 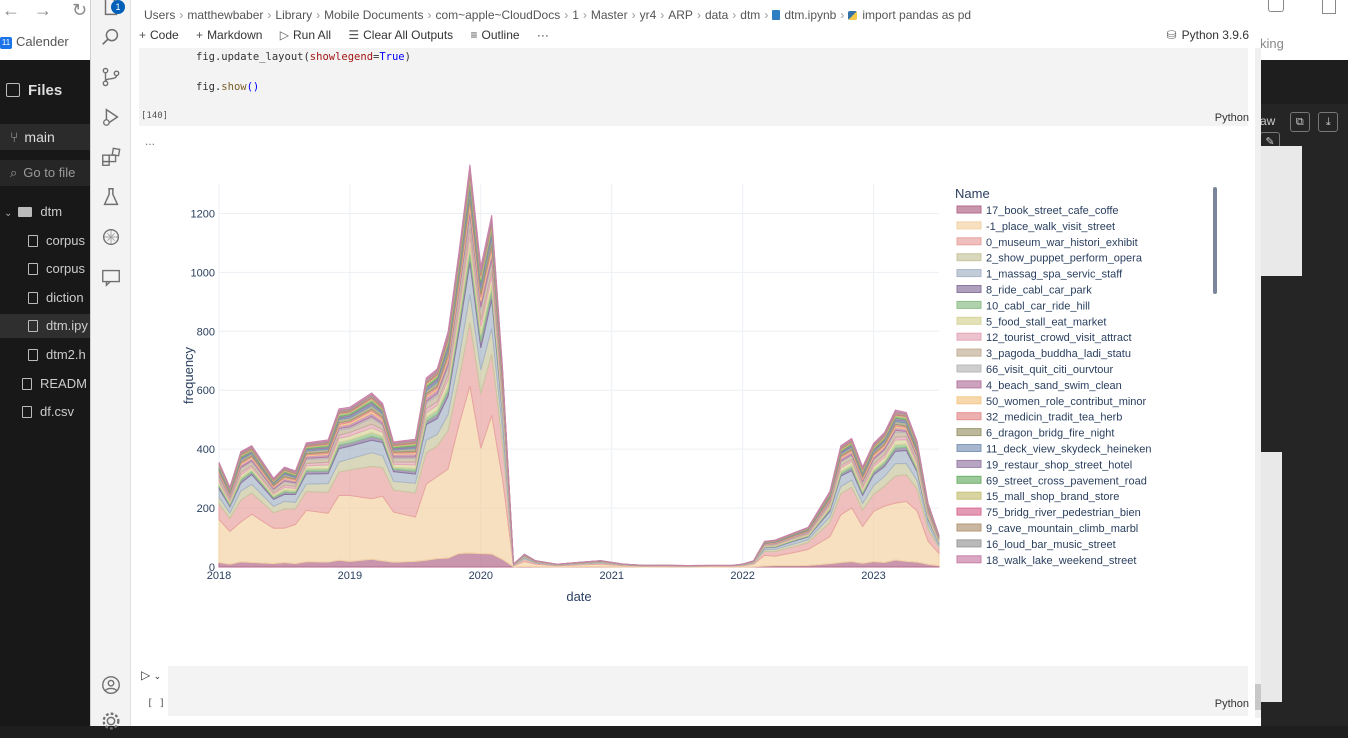 I want to click on breadcrumb-item: matthewbaber, so click(x=225, y=15).